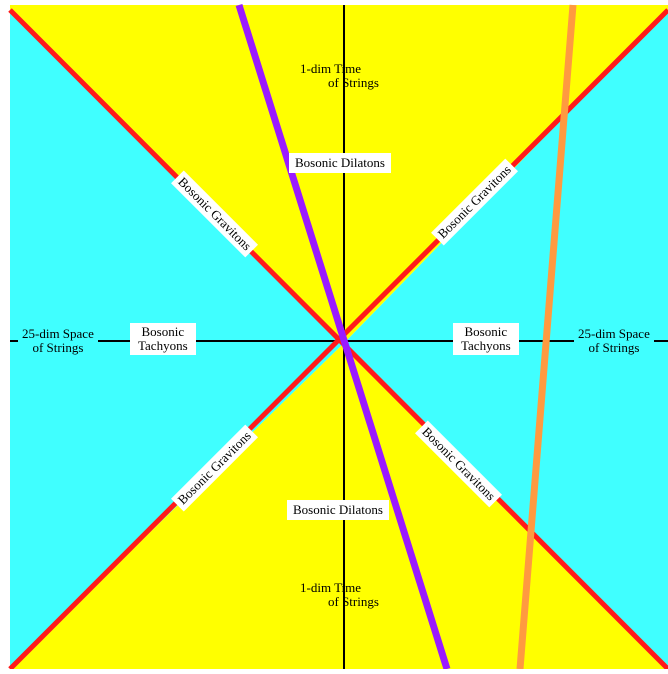 This screenshot has height=674, width=668. I want to click on time-label-top-line1: 1-dim Time, so click(331, 68).